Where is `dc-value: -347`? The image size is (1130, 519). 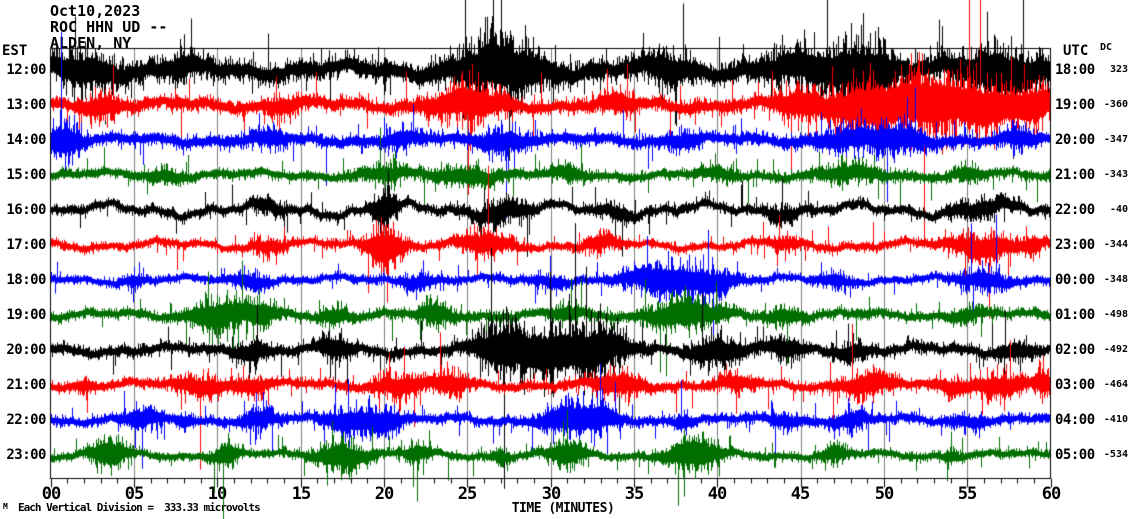 dc-value: -347 is located at coordinates (1115, 139).